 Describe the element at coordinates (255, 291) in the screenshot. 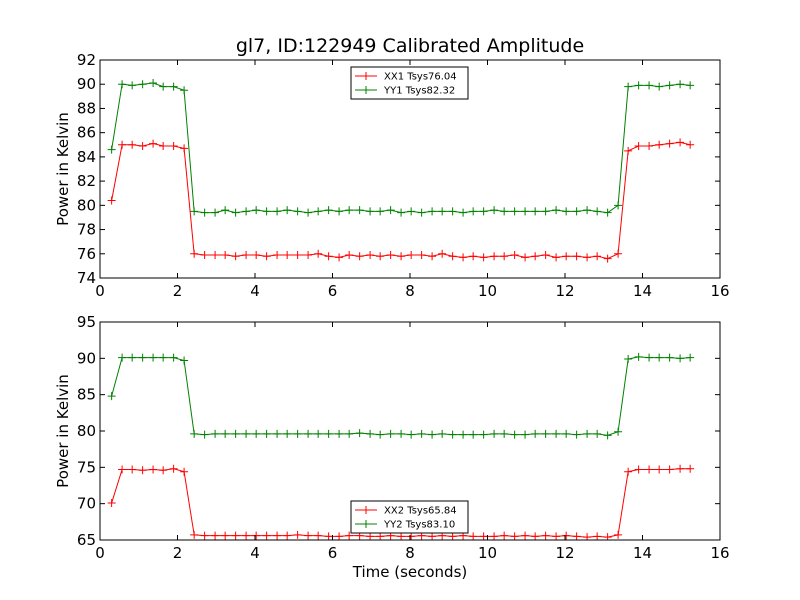

I see `x-tick-label: 4` at that location.